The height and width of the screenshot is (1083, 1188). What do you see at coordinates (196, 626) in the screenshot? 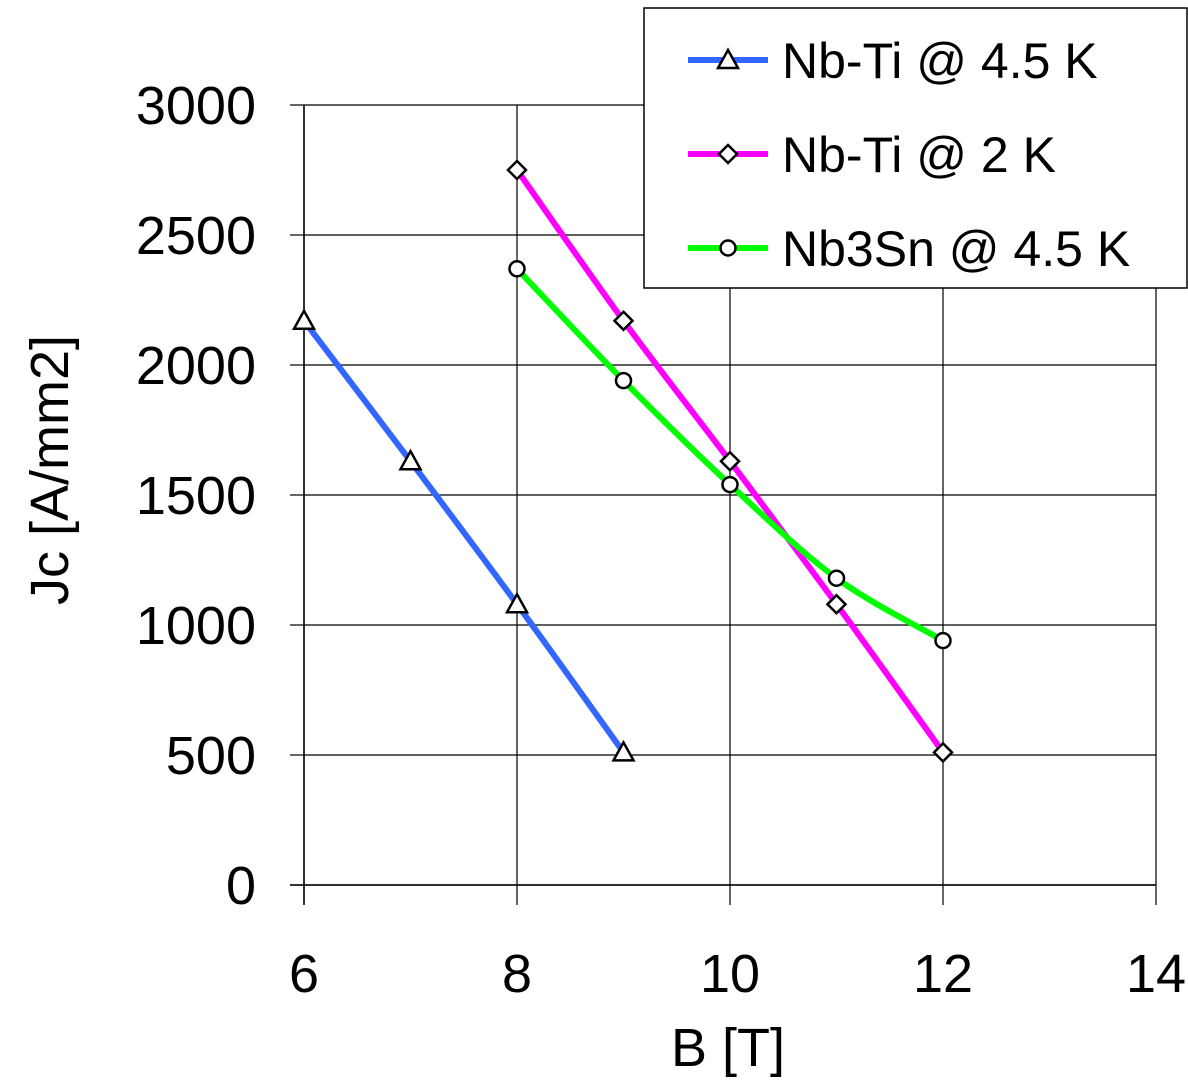
I see `y-tick-label: 1000` at bounding box center [196, 626].